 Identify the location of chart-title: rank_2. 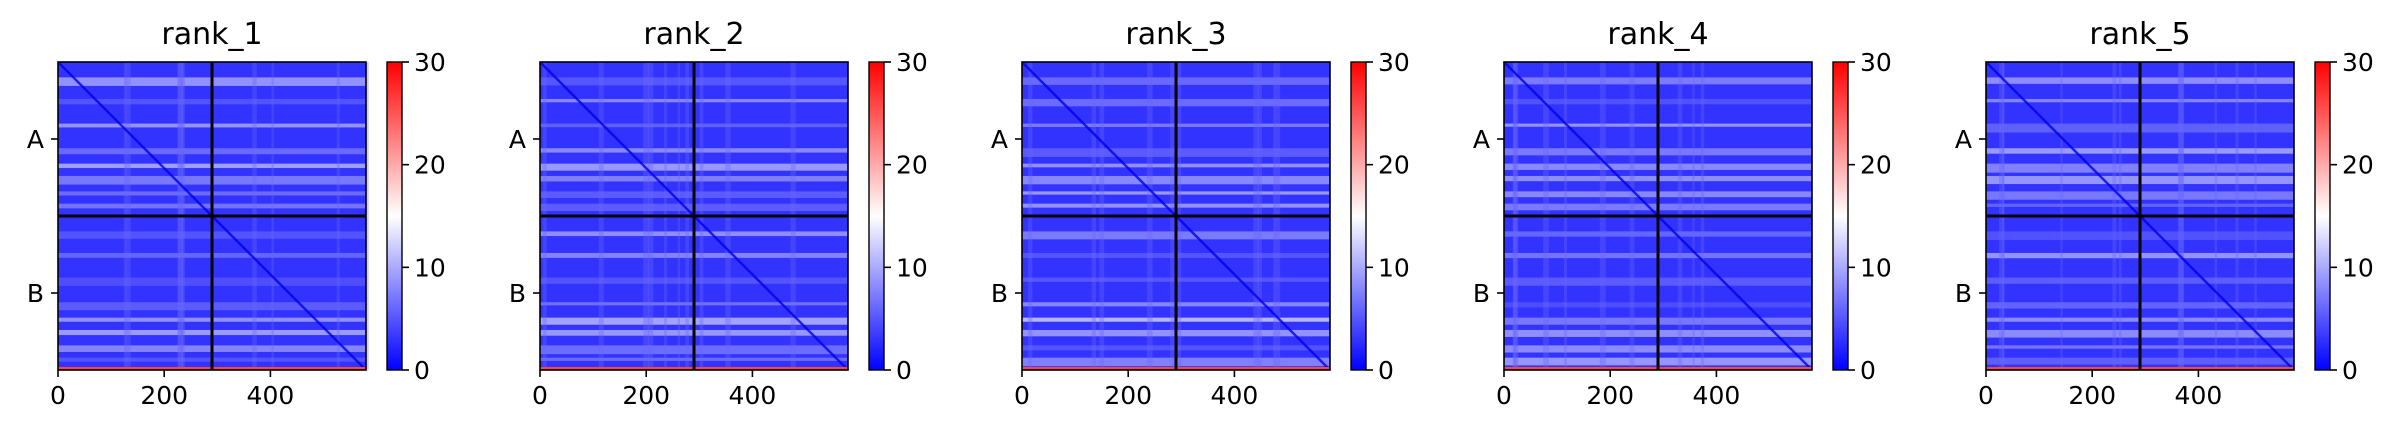
(693, 34).